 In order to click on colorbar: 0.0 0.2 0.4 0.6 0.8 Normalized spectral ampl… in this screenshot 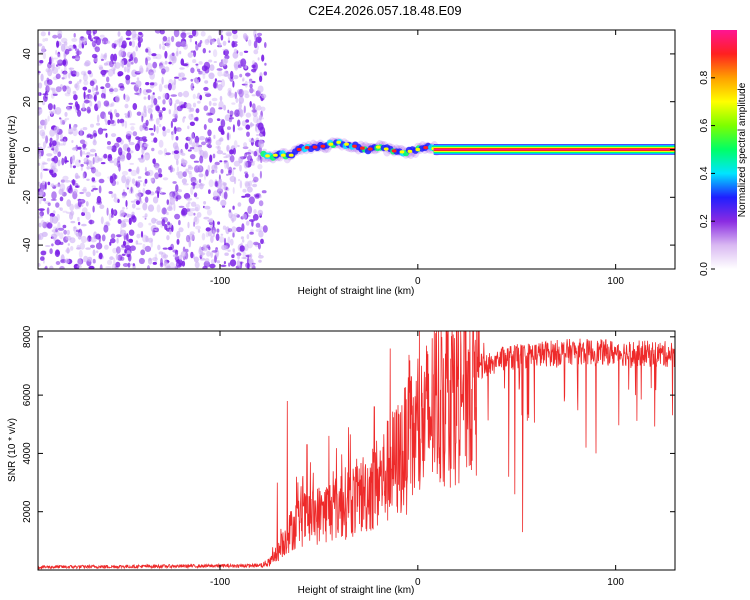, I will do `click(723, 153)`.